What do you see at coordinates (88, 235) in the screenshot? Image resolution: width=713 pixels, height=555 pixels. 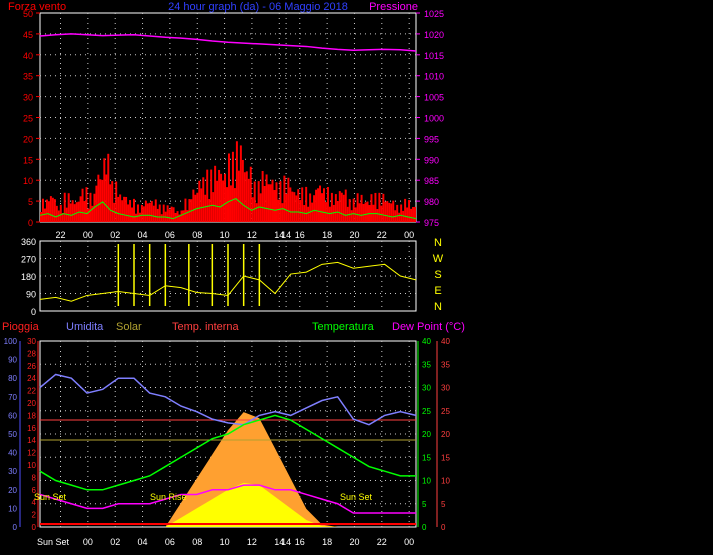 I see `time-tick-label: 00` at bounding box center [88, 235].